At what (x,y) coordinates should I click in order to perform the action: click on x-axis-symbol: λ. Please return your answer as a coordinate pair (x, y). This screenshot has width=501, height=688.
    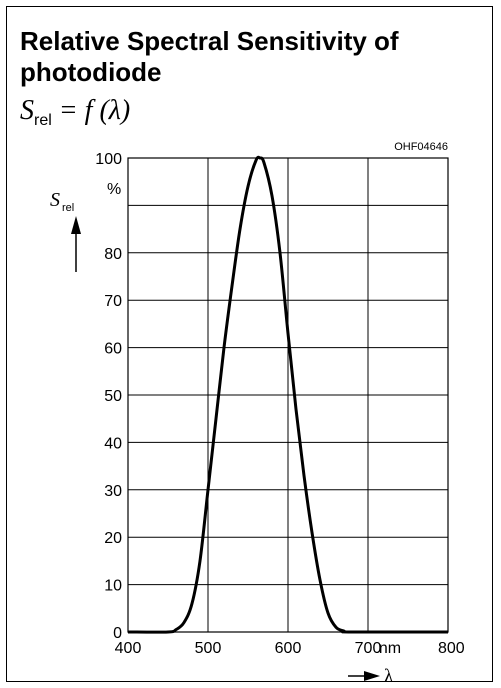
    Looking at the image, I should click on (389, 676).